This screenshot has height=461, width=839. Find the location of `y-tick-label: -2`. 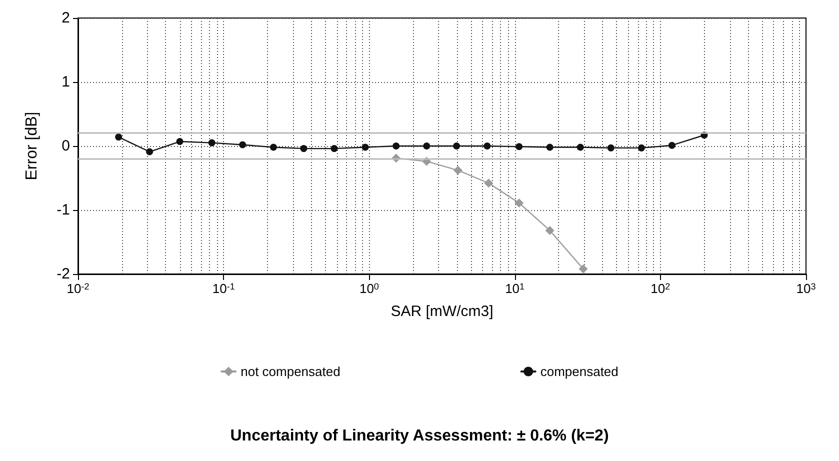

y-tick-label: -2 is located at coordinates (63, 274).